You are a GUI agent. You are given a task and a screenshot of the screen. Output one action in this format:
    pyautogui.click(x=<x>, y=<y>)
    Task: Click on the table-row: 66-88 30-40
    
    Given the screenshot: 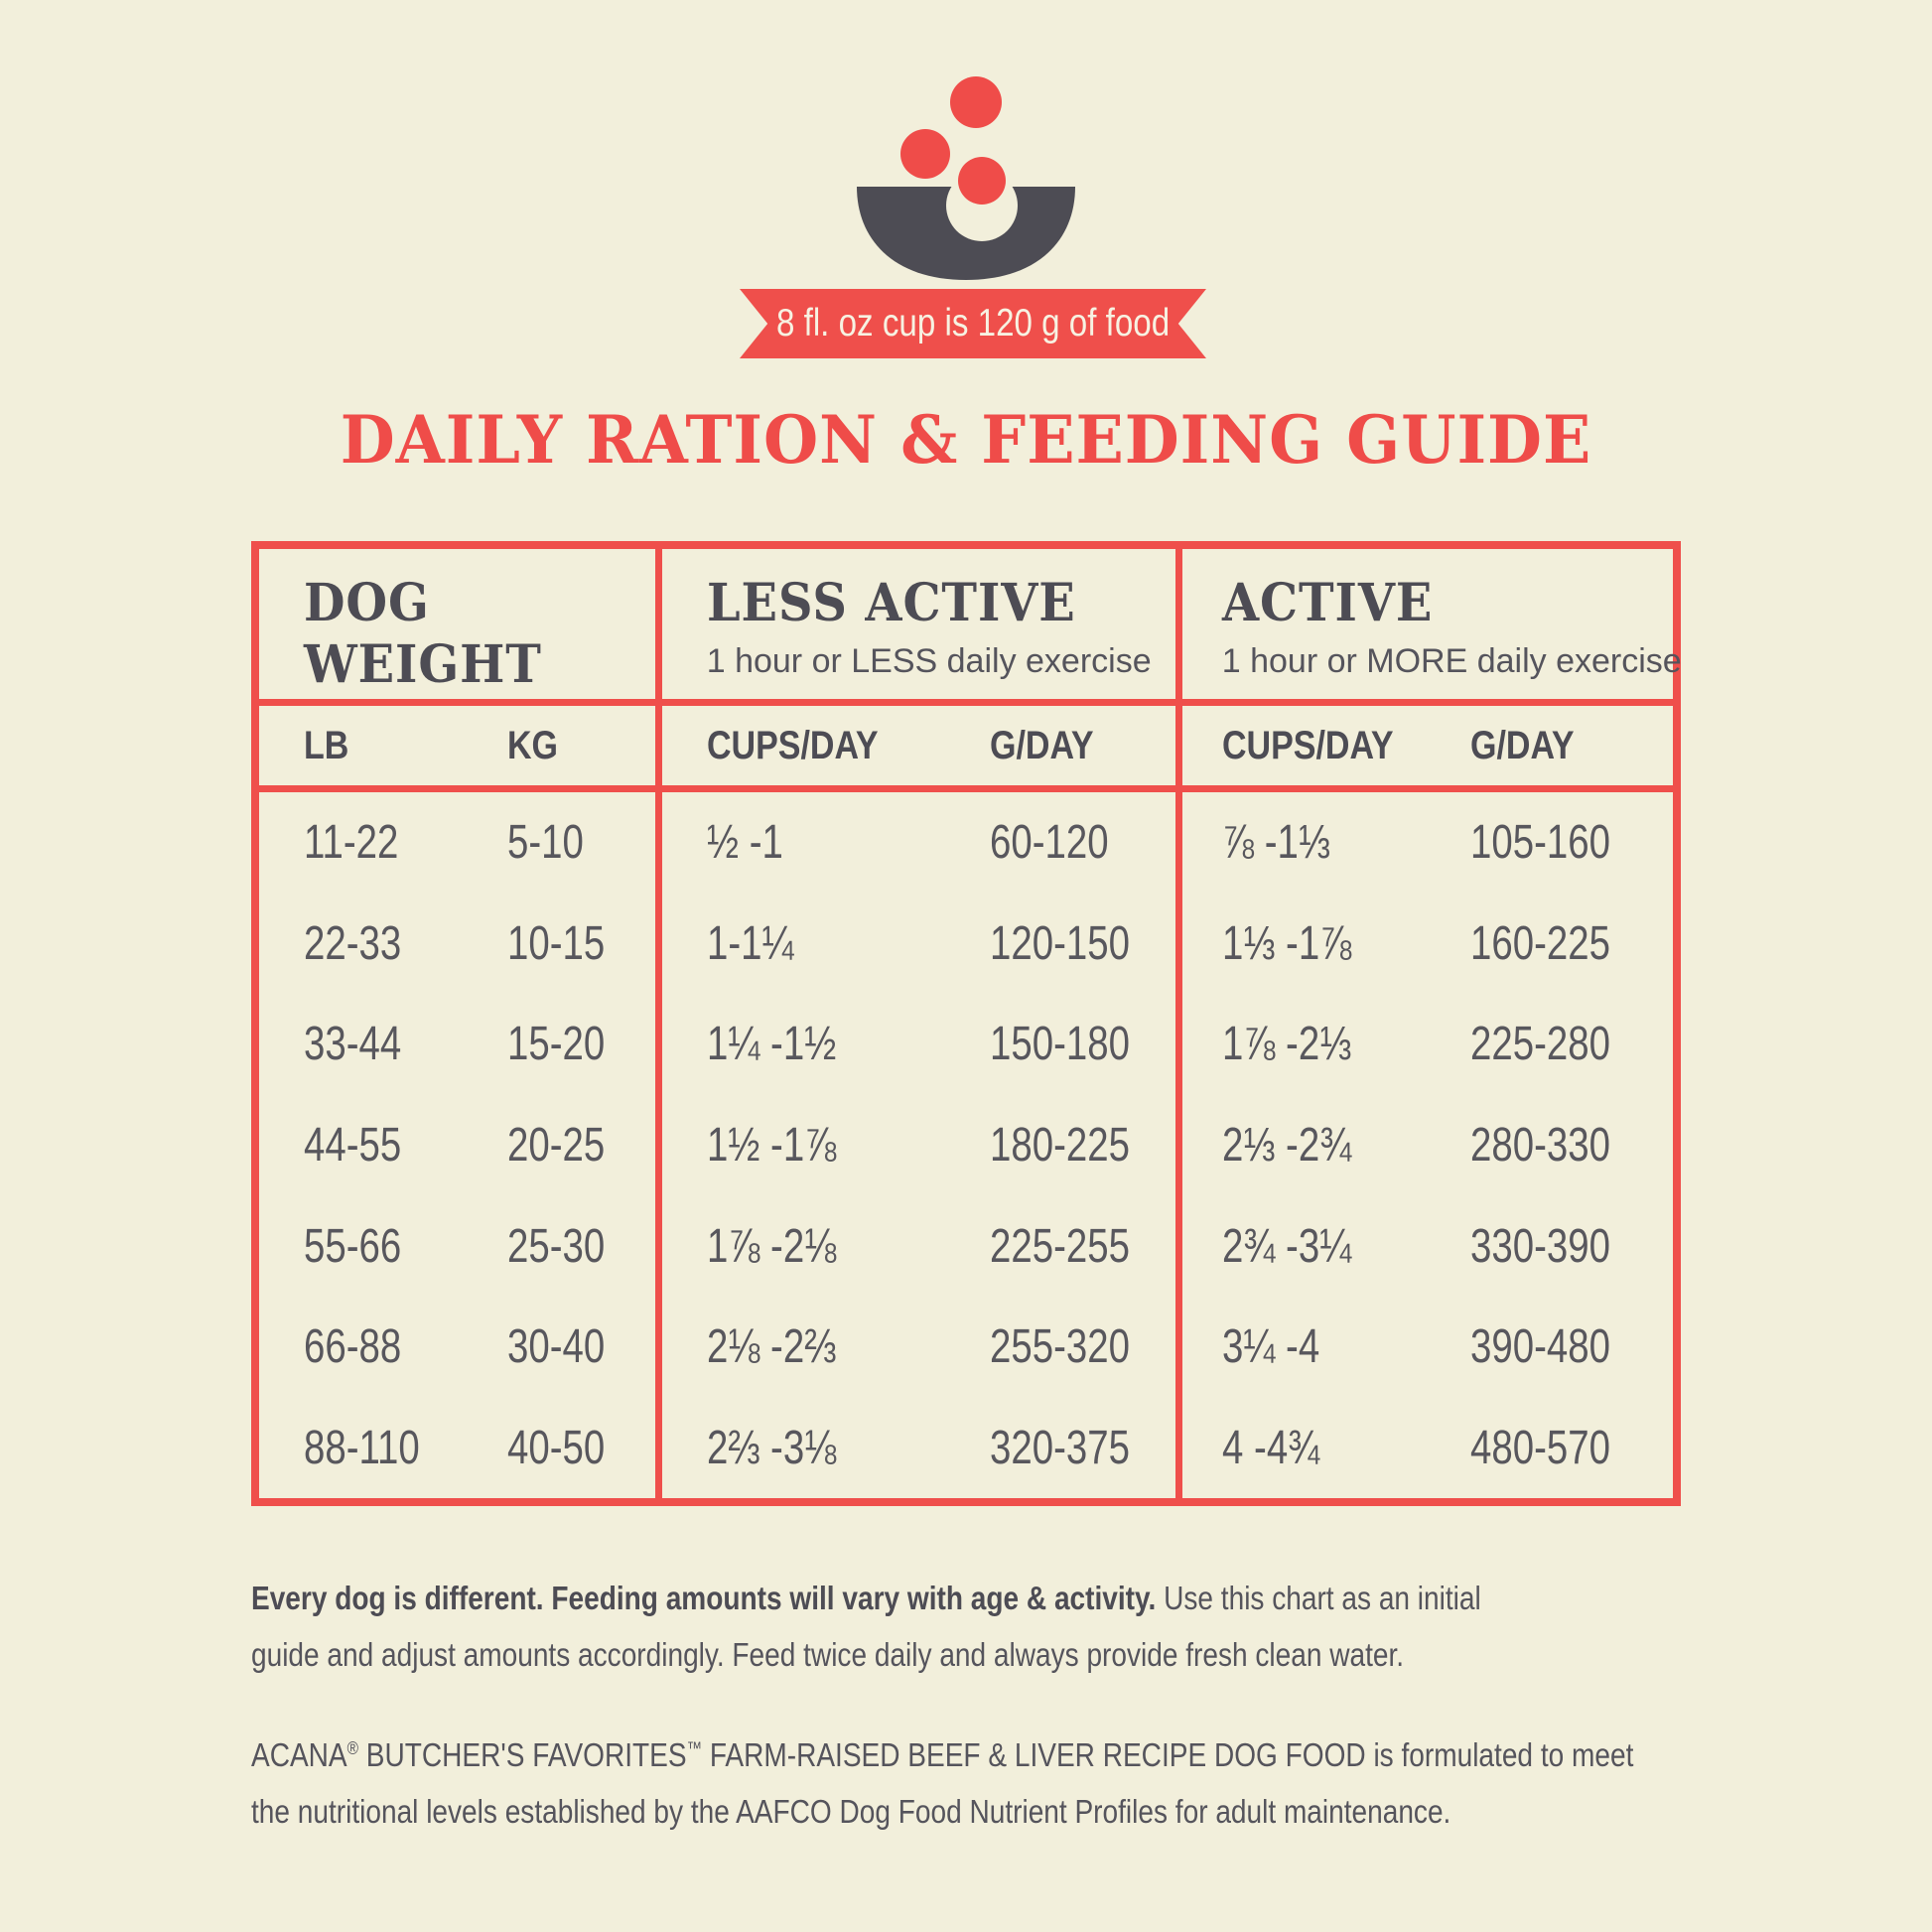 What is the action you would take?
    pyautogui.click(x=457, y=1348)
    